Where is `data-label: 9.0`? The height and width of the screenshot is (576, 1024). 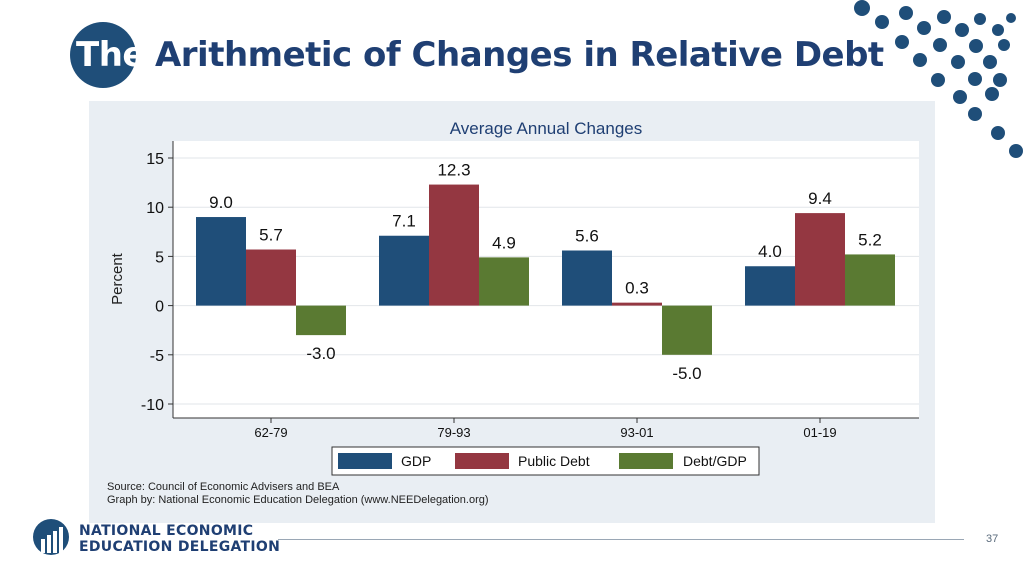
data-label: 9.0 is located at coordinates (221, 202).